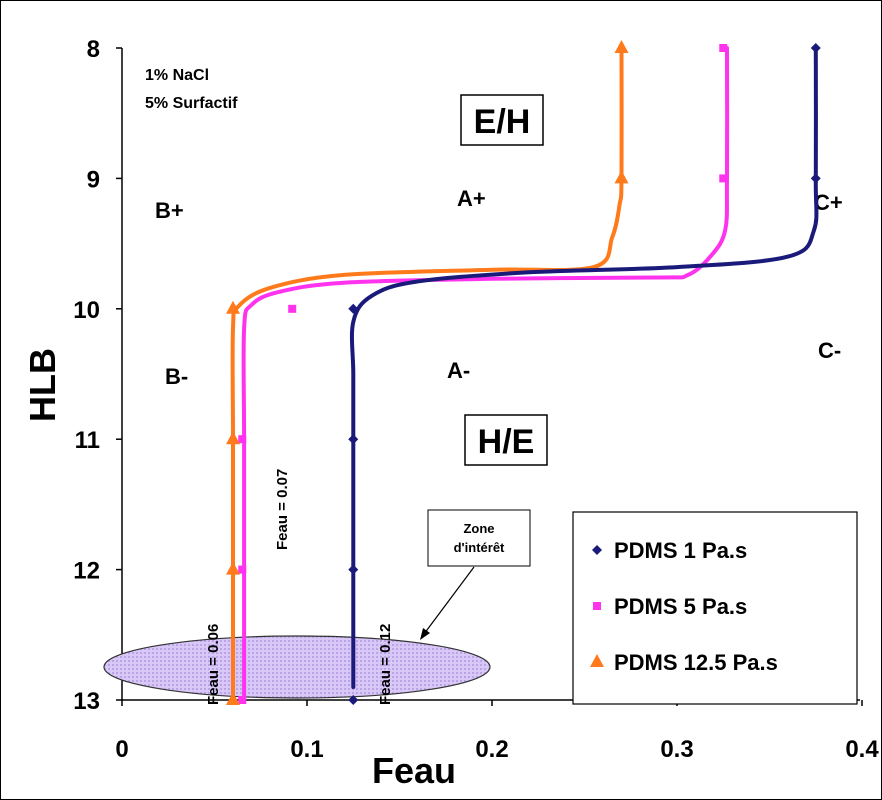 The image size is (882, 800). What do you see at coordinates (680, 550) in the screenshot?
I see `legend-label-1: PDMS 1 Pa.s` at bounding box center [680, 550].